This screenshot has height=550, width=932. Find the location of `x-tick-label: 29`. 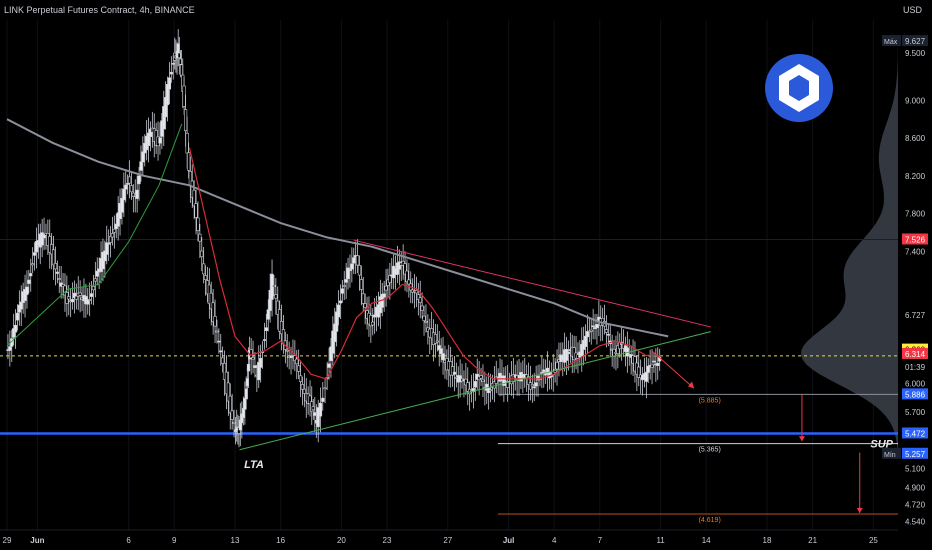

x-tick-label: 29 is located at coordinates (7, 540).